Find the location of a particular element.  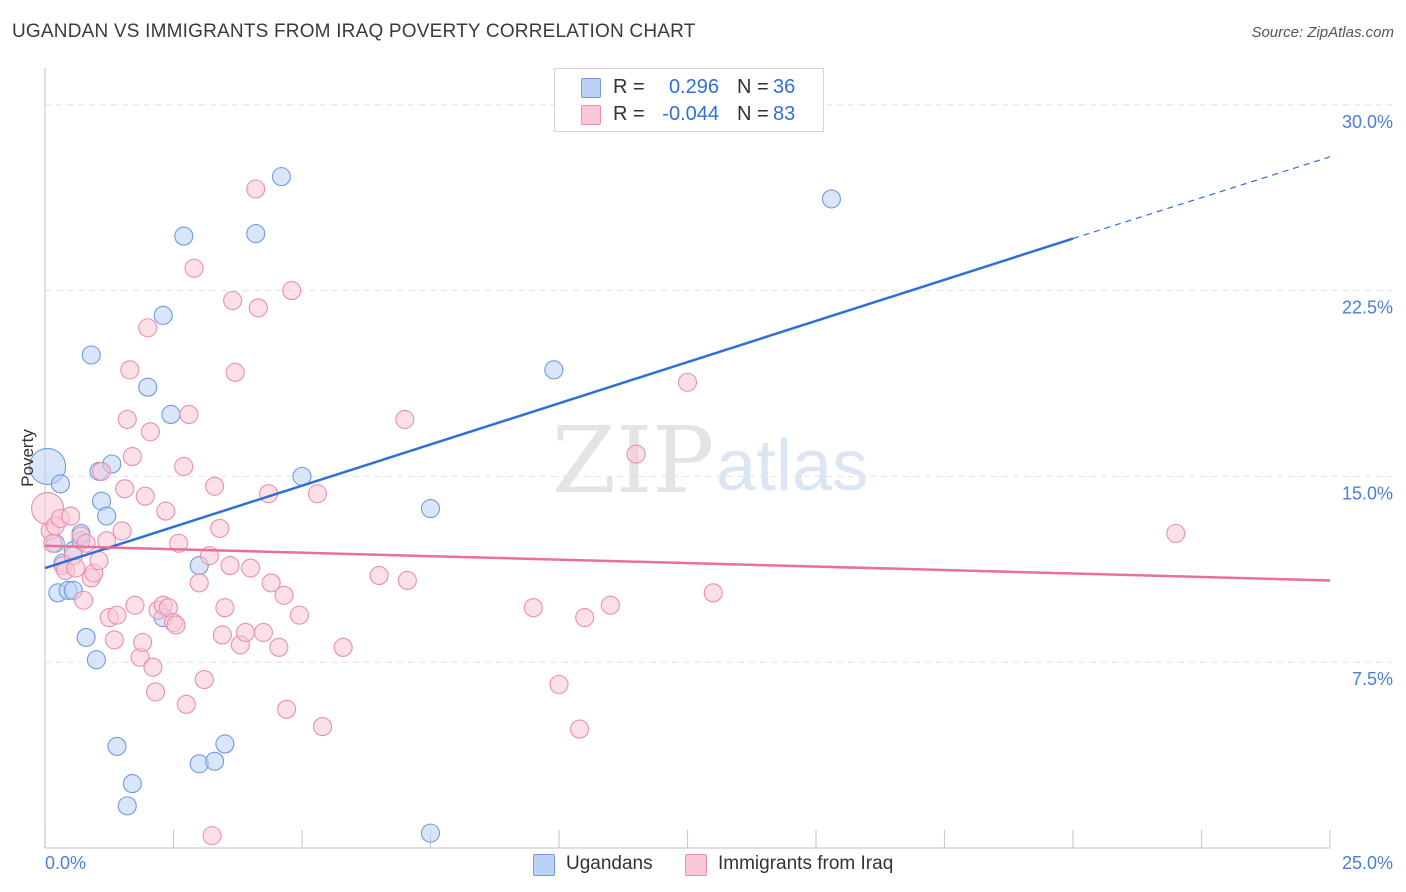

series-label-iraq: Immigrants from Iraq is located at coordinates (806, 863).